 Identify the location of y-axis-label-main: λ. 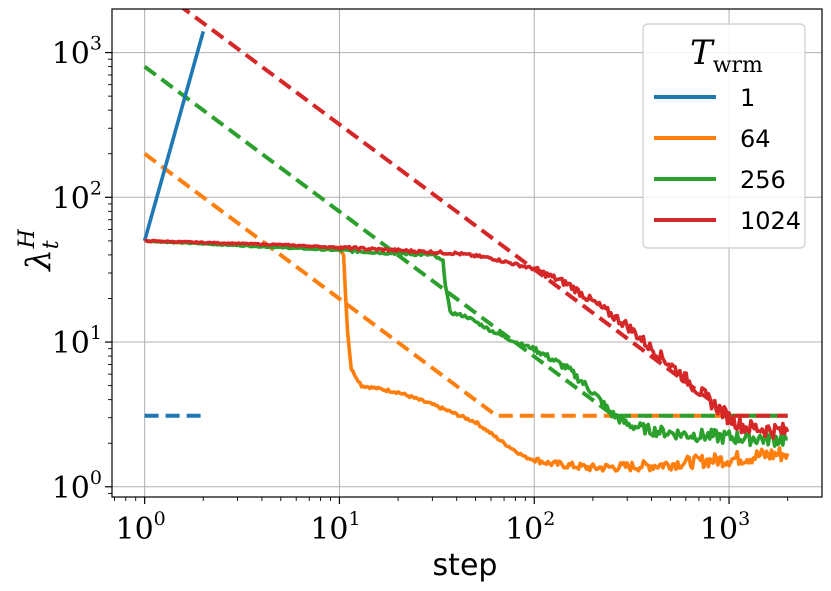
(39, 261).